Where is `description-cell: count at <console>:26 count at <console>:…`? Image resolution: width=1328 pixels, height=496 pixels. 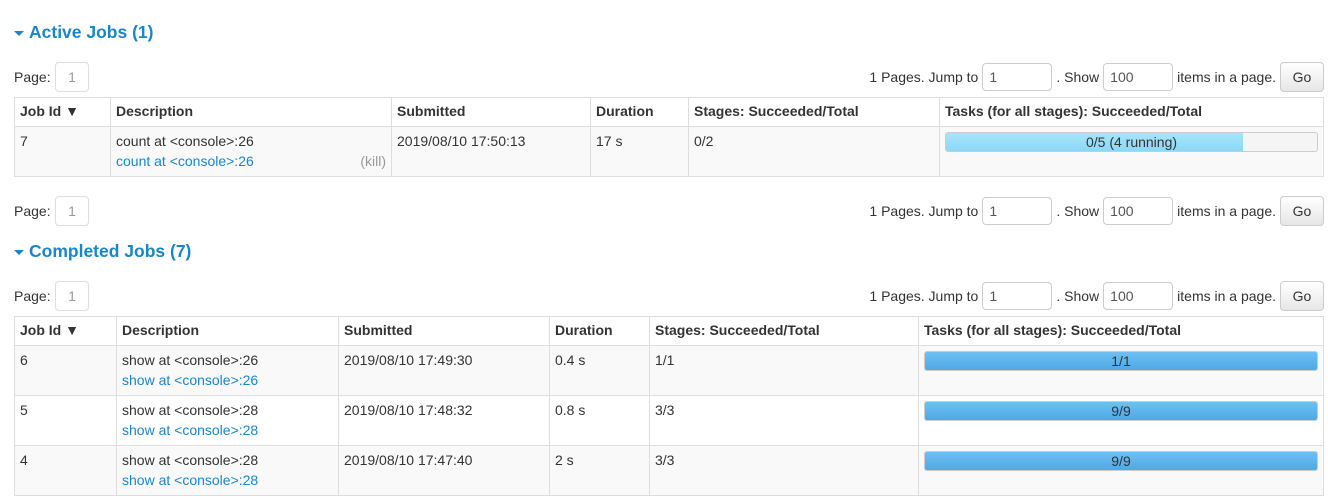
description-cell: count at <console>:26 count at <console>:… is located at coordinates (251, 151).